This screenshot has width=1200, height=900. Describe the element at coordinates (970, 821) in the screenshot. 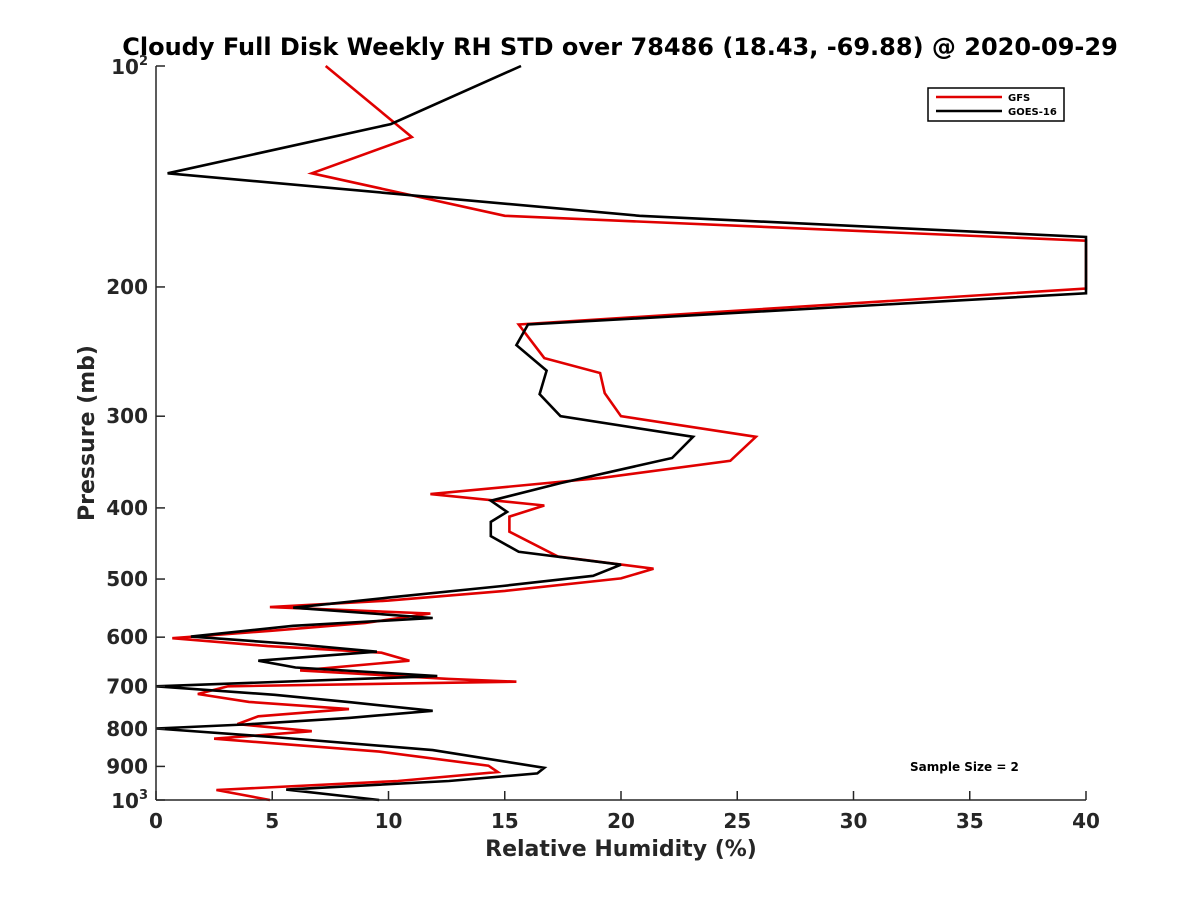

I see `x-tick-label: 35` at that location.